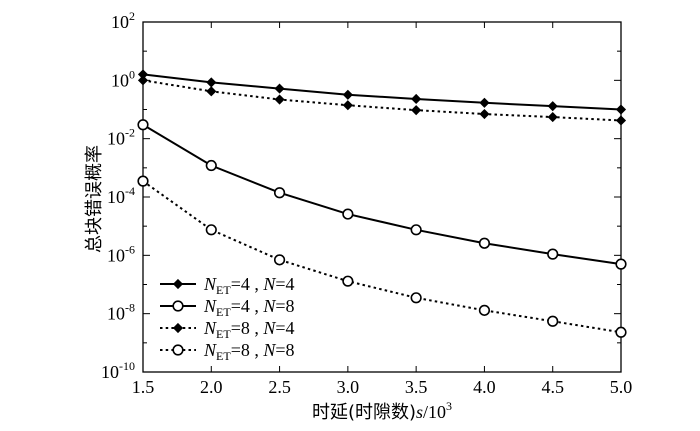 Image resolution: width=700 pixels, height=431 pixels. Describe the element at coordinates (434, 412) in the screenshot. I see `x-axis-title-base: /10` at that location.